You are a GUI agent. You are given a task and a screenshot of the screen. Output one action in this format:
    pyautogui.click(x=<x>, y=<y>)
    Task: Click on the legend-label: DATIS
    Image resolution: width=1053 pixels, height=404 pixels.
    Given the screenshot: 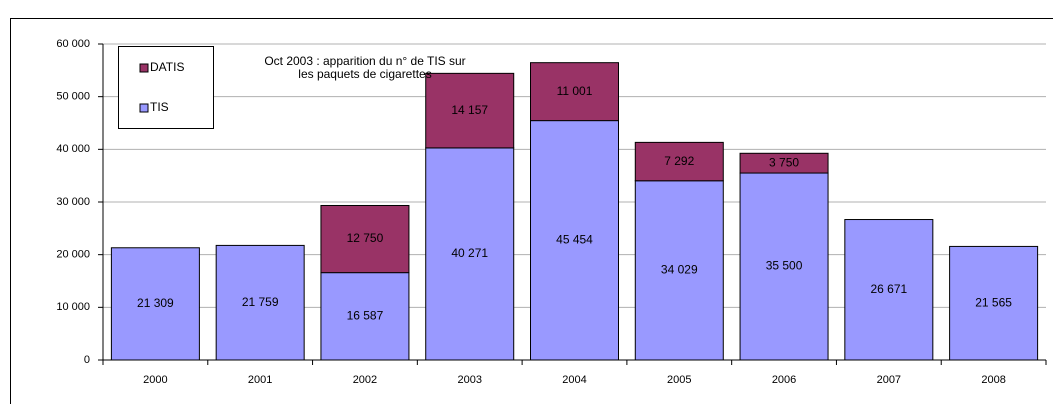 What is the action you would take?
    pyautogui.click(x=167, y=67)
    